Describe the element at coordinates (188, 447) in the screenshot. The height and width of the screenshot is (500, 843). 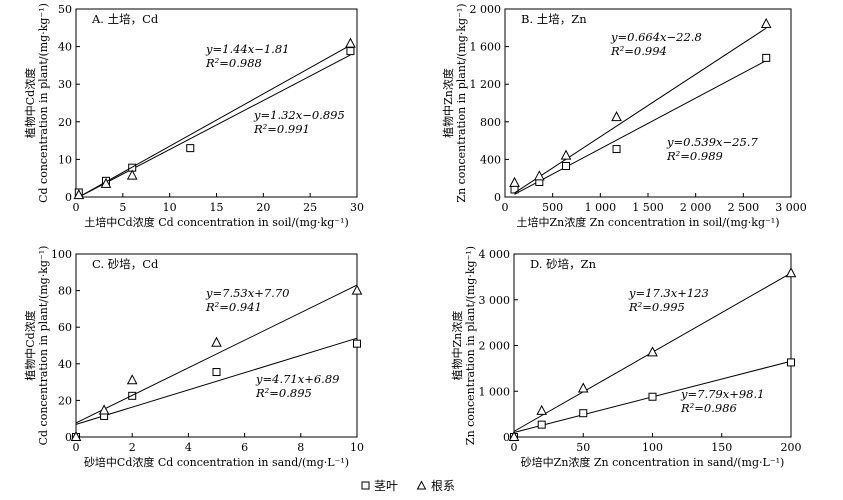
I see `x-tick-label: 4` at that location.